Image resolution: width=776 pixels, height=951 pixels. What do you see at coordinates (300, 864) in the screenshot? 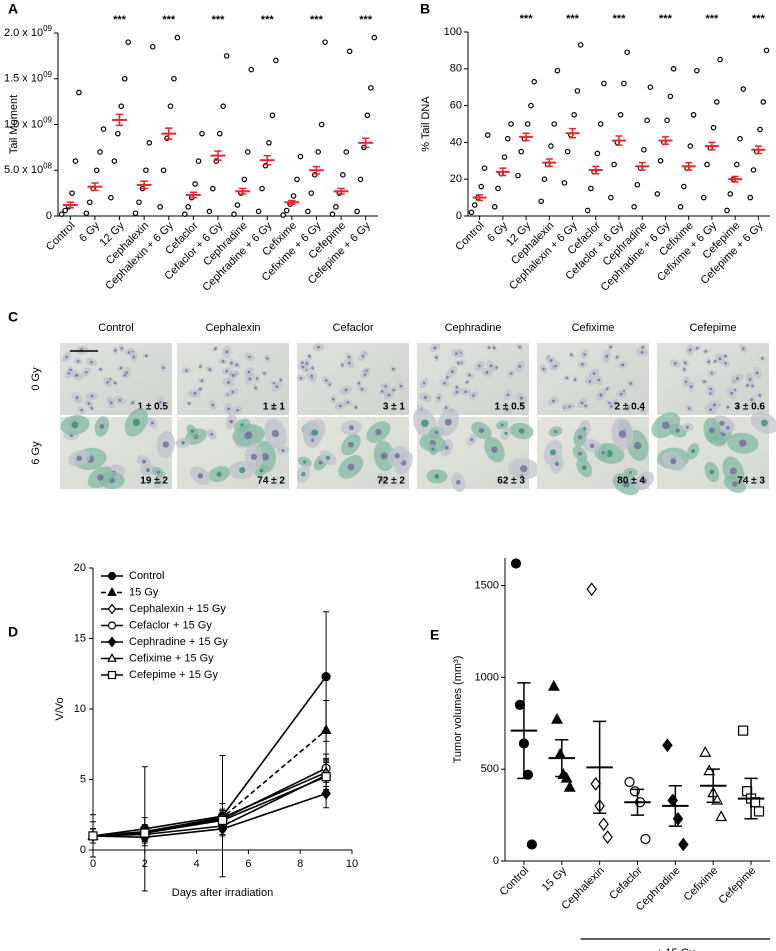
I see `x-tick-label: 8` at bounding box center [300, 864].